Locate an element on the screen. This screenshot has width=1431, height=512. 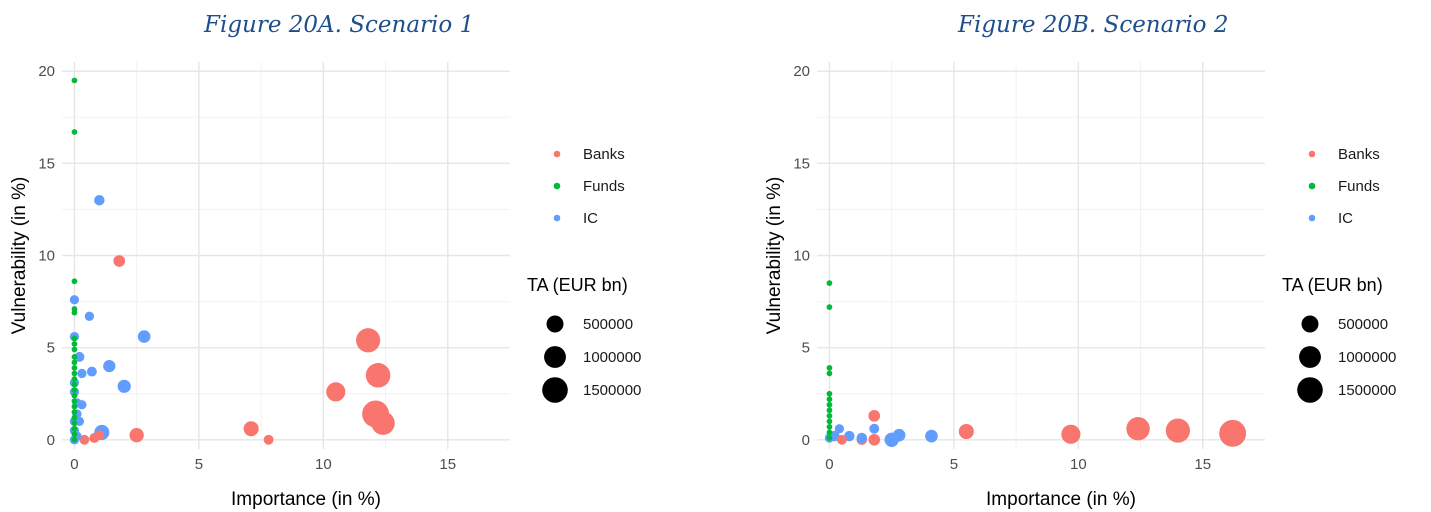
chart-b-size-legend-label: 1500000 is located at coordinates (1367, 390).